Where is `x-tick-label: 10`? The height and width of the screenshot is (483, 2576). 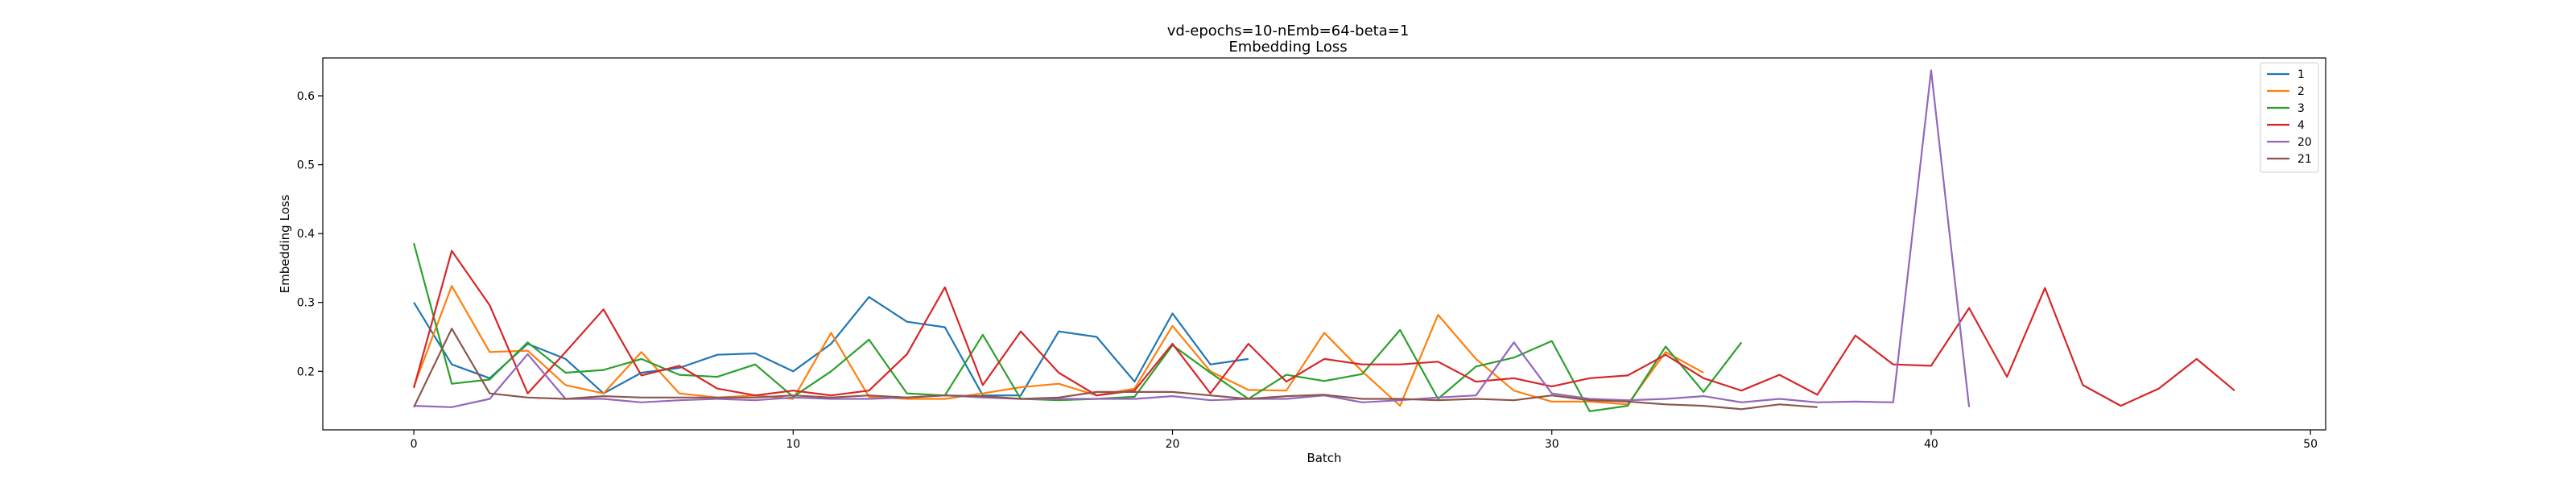 x-tick-label: 10 is located at coordinates (793, 444).